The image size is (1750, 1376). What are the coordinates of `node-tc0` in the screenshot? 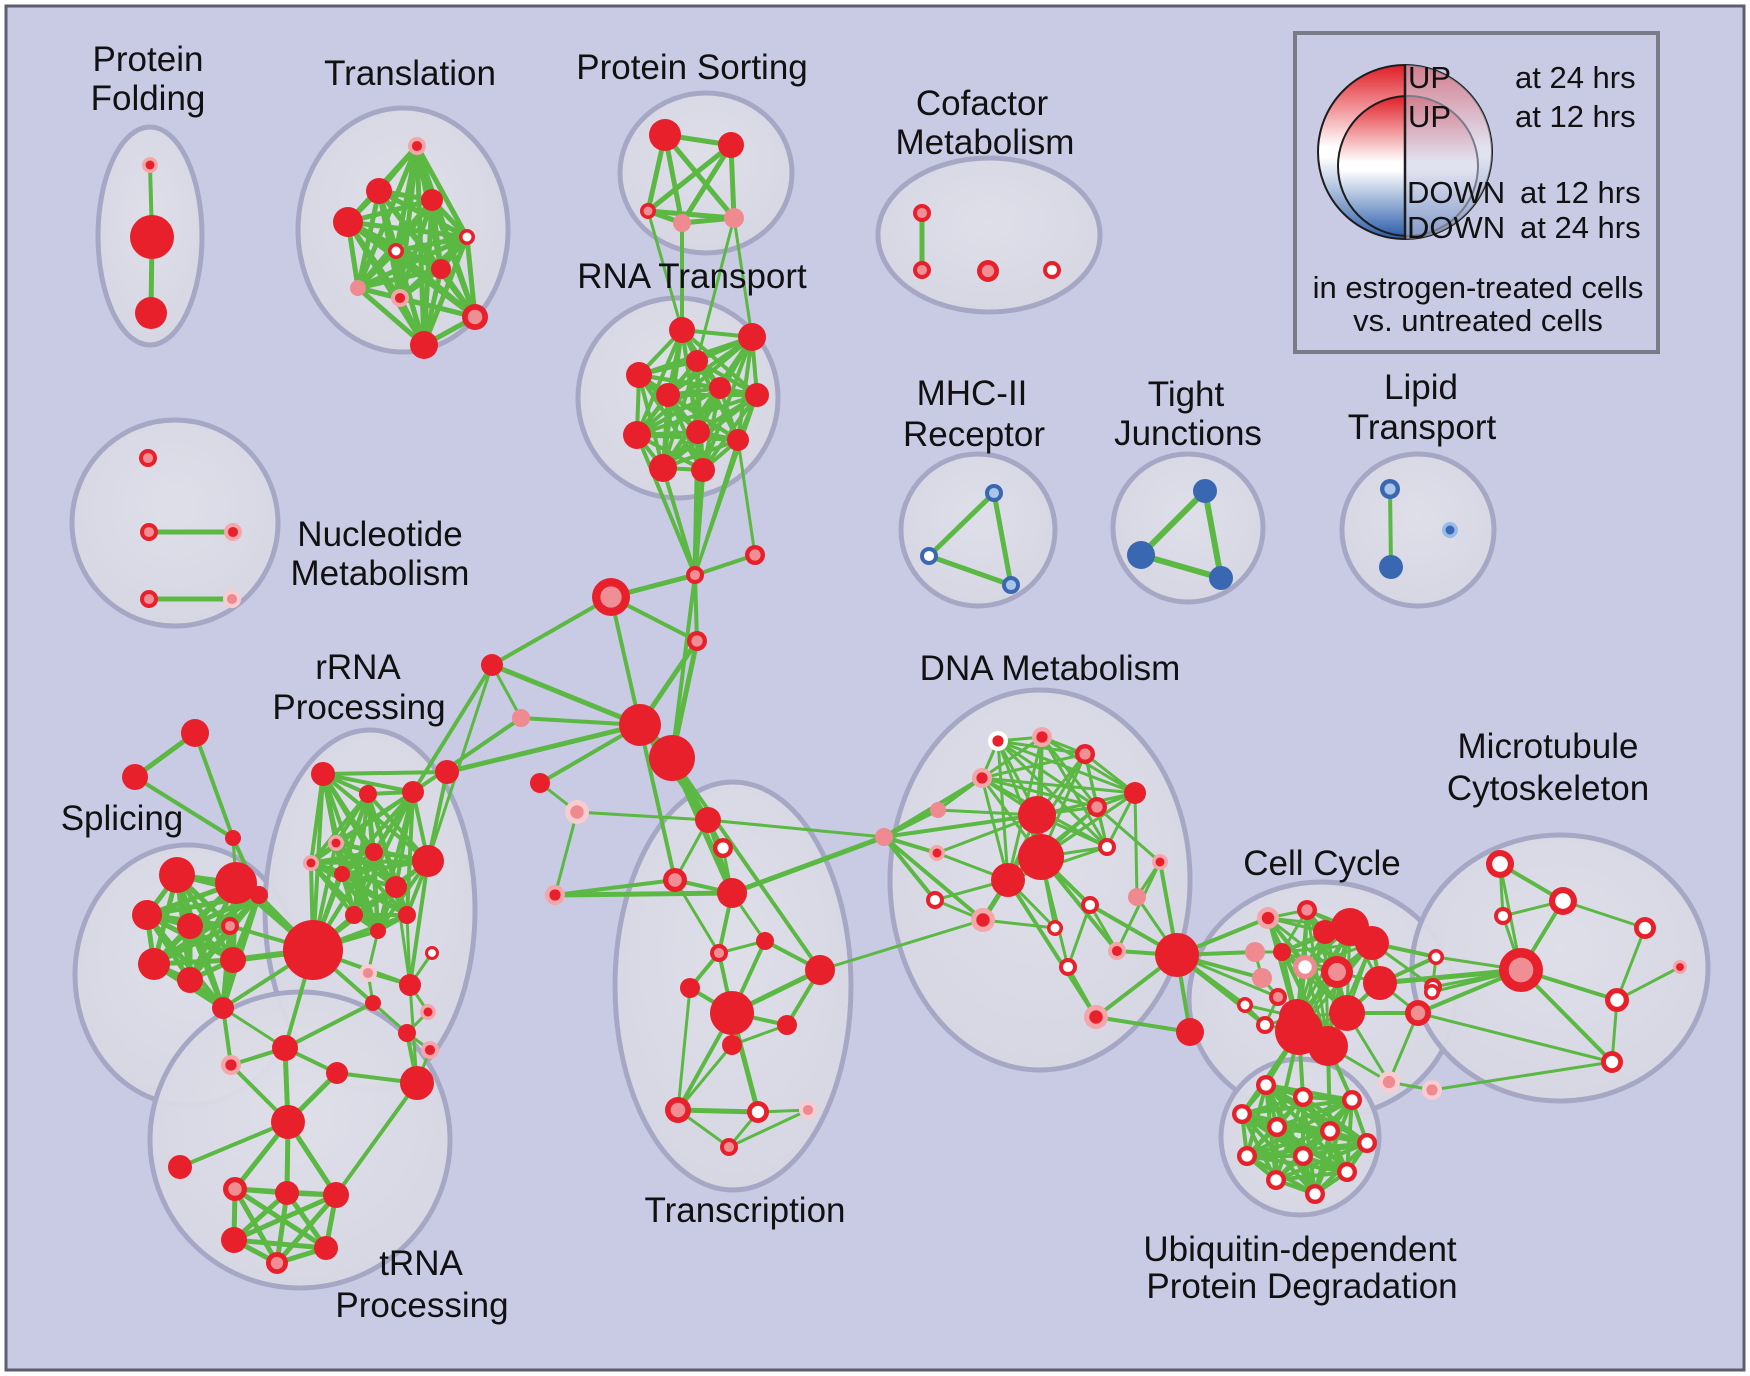 It's located at (708, 820).